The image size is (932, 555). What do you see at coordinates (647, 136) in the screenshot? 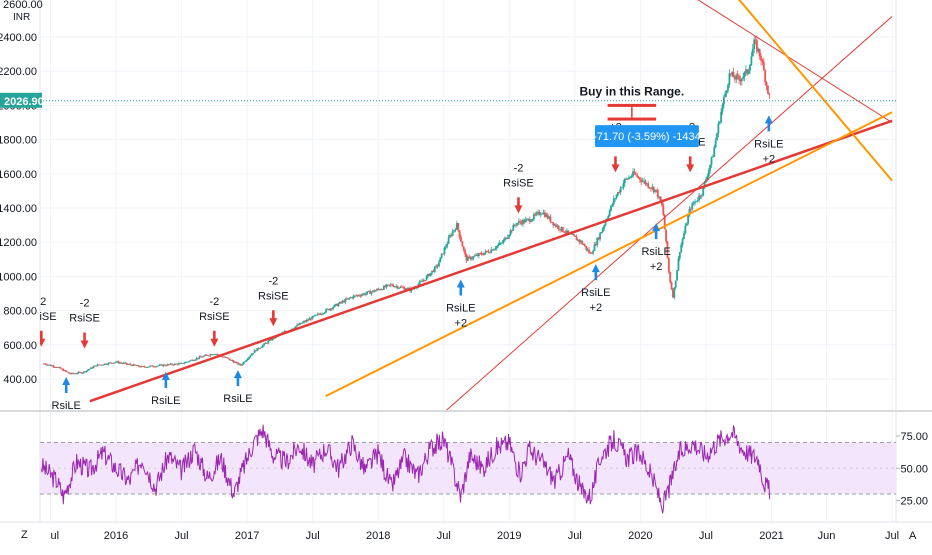
I see `measure-box: -71.70 (-3.59%) -1434` at bounding box center [647, 136].